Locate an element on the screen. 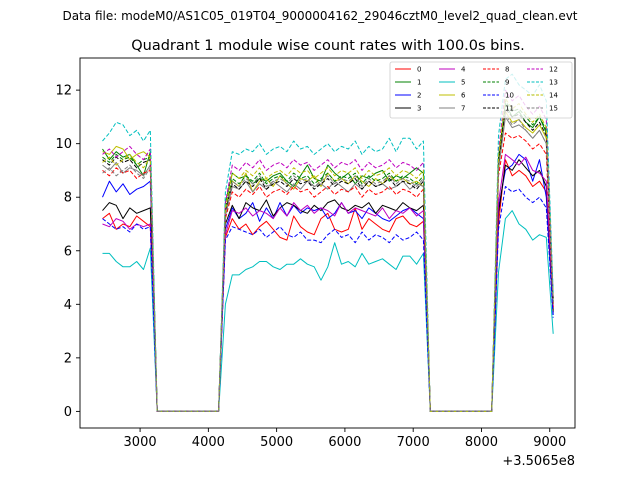  y-tick-label: 0 is located at coordinates (68, 412).